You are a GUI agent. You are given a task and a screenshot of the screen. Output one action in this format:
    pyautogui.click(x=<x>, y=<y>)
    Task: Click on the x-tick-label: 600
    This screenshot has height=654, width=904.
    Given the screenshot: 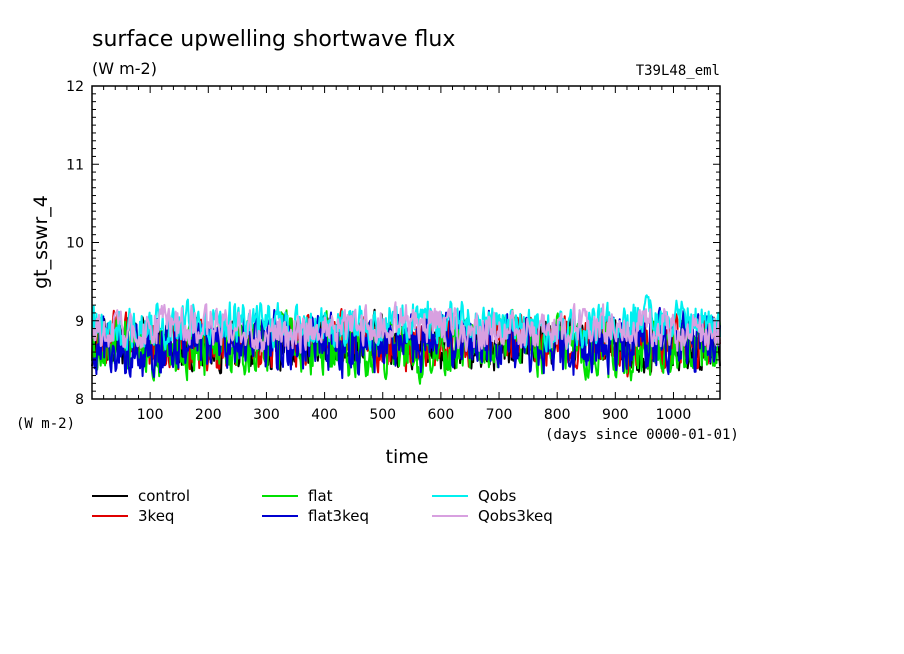 What is the action you would take?
    pyautogui.click(x=441, y=415)
    